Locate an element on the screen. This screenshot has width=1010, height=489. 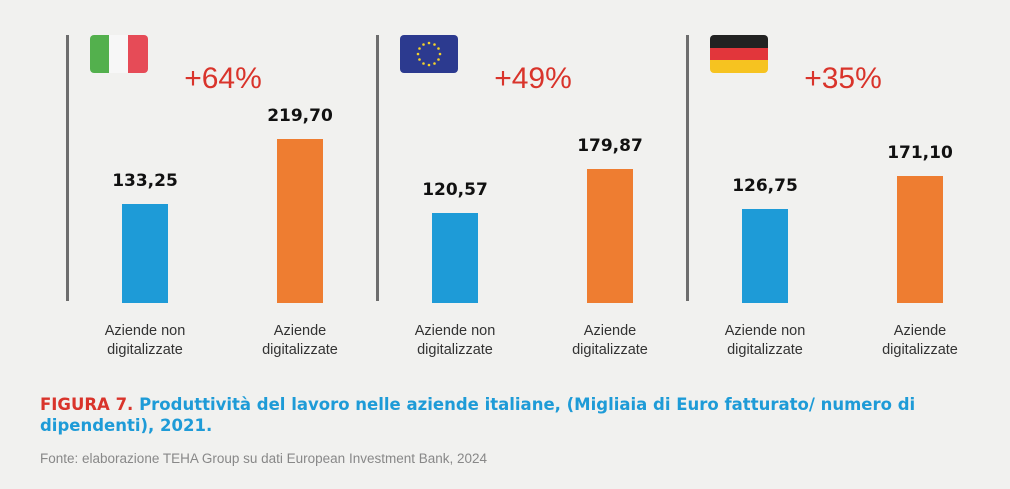
flag-eu is located at coordinates (429, 54).